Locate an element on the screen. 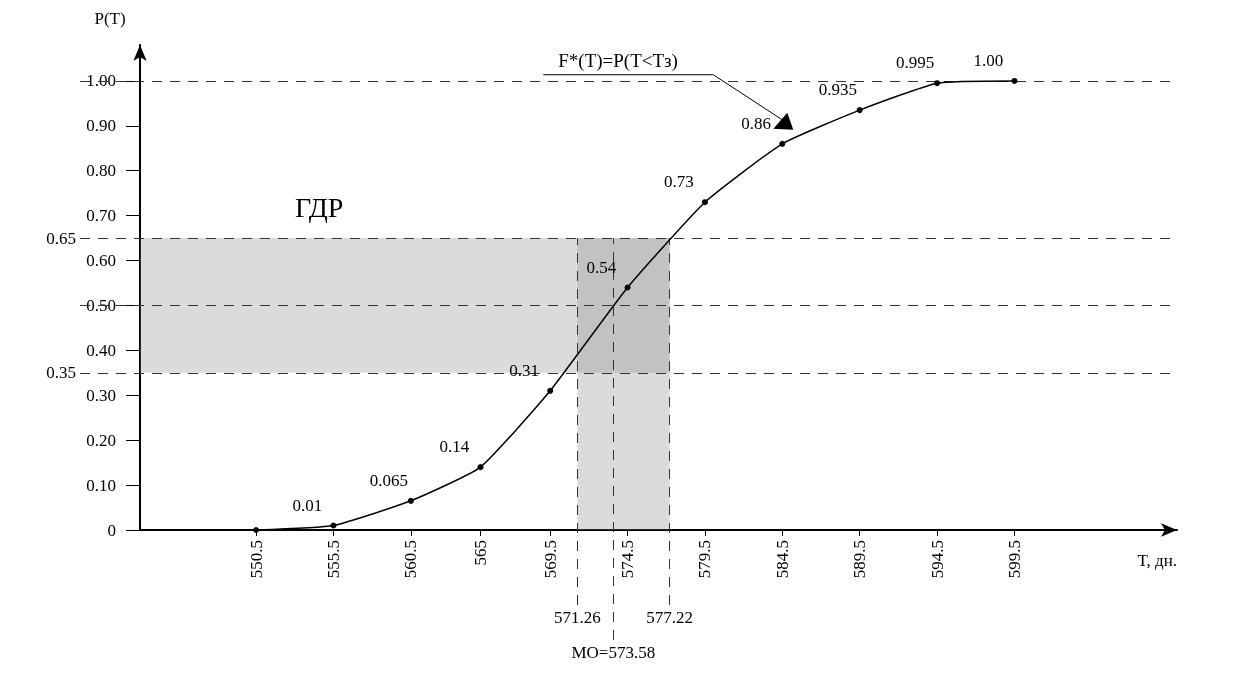  data-label: 0.065 is located at coordinates (389, 480).